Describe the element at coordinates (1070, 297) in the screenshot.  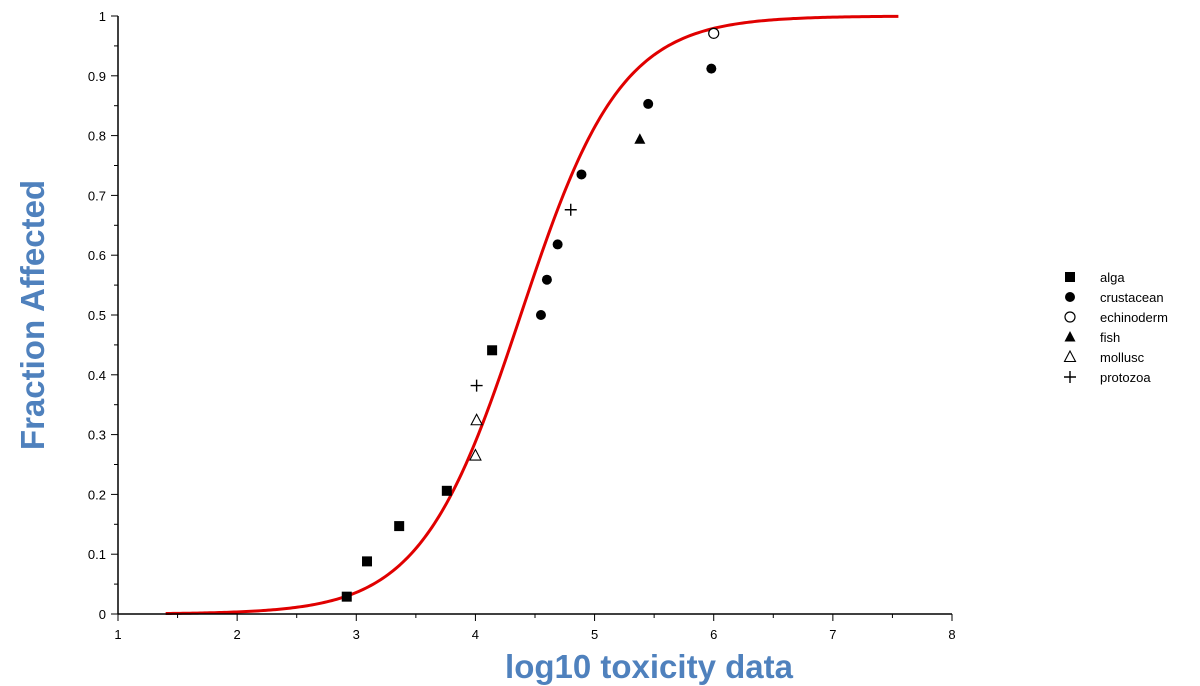
I see `legend-marker-crustacean` at that location.